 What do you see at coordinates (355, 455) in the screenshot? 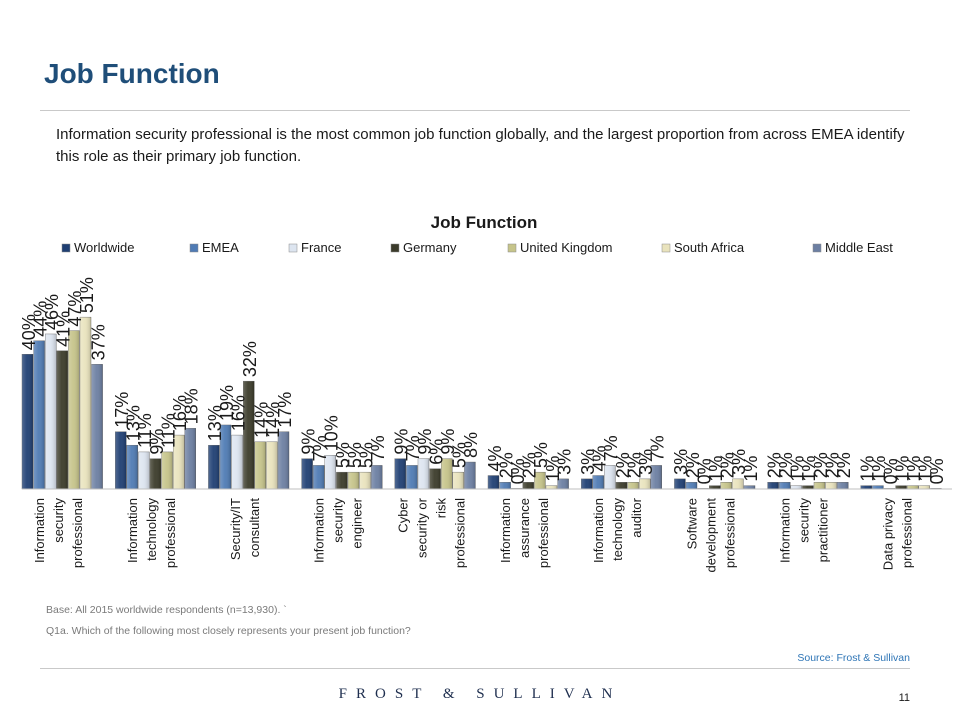
I see `value-label-3-4: 5%` at bounding box center [355, 455].